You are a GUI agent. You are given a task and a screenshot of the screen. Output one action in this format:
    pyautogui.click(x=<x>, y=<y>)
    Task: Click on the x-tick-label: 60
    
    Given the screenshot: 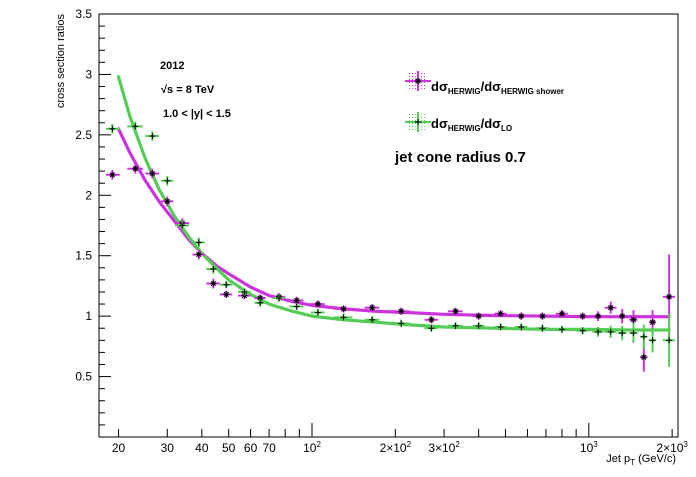 What is the action you would take?
    pyautogui.click(x=251, y=448)
    